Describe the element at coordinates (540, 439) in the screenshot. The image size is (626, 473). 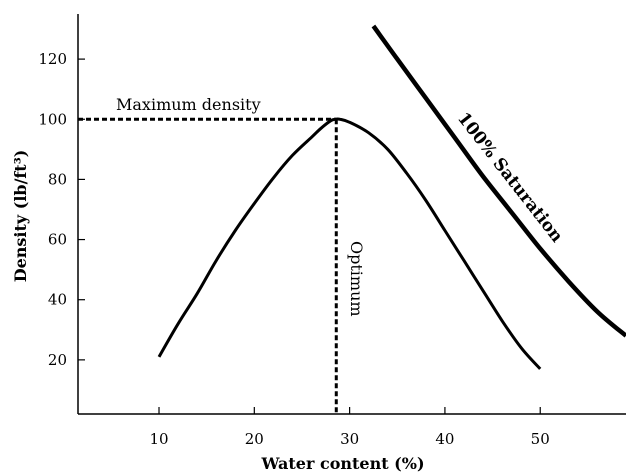
I see `x-tick-label: 50` at that location.